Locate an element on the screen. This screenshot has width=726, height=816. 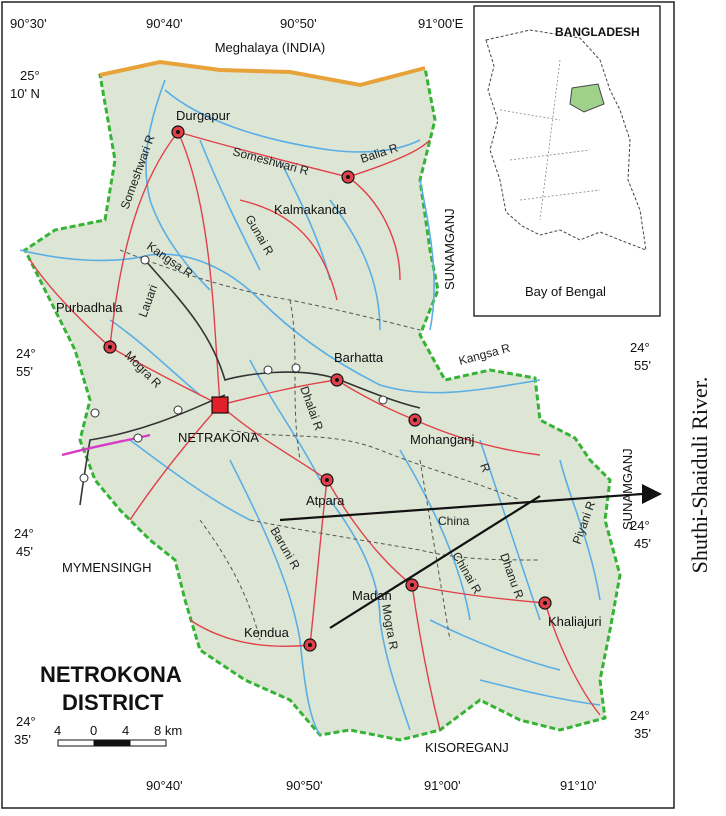
place-kendua: Kendua is located at coordinates (267, 632).